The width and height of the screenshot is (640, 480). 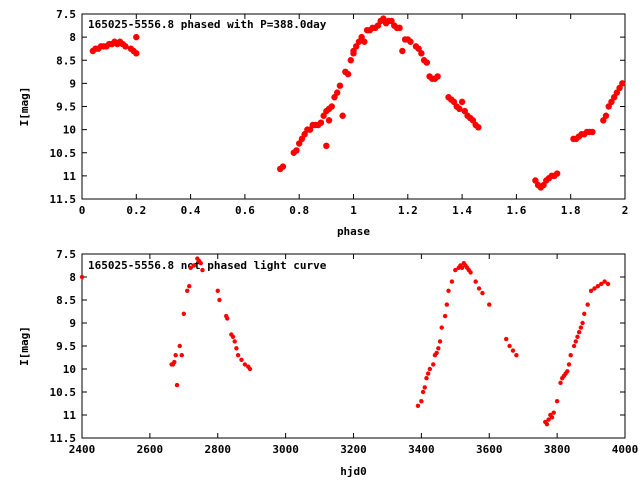 I want to click on x-tick-label: 2, so click(x=625, y=210).